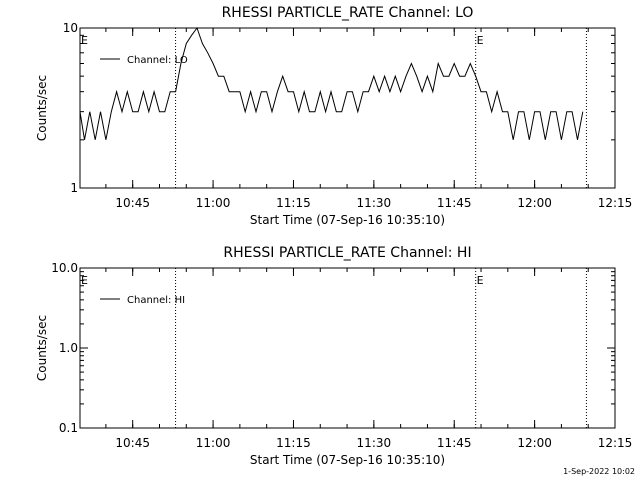  I want to click on legend-label: Channel: HI, so click(156, 300).